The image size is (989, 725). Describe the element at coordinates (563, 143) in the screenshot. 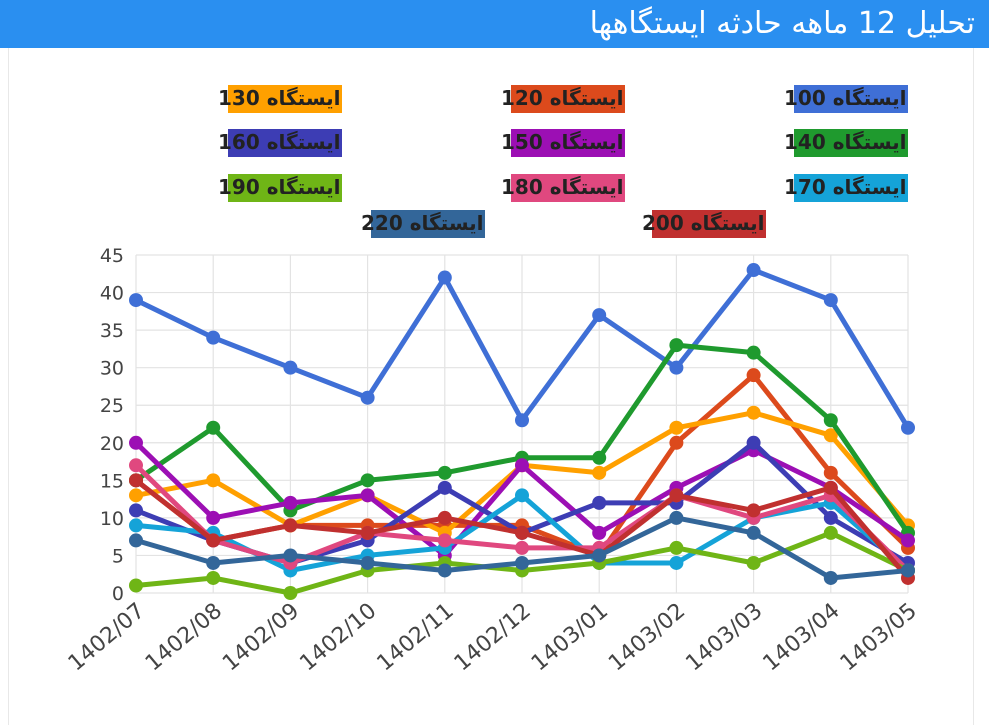

I see `legend-item: ایستگاه 150` at that location.